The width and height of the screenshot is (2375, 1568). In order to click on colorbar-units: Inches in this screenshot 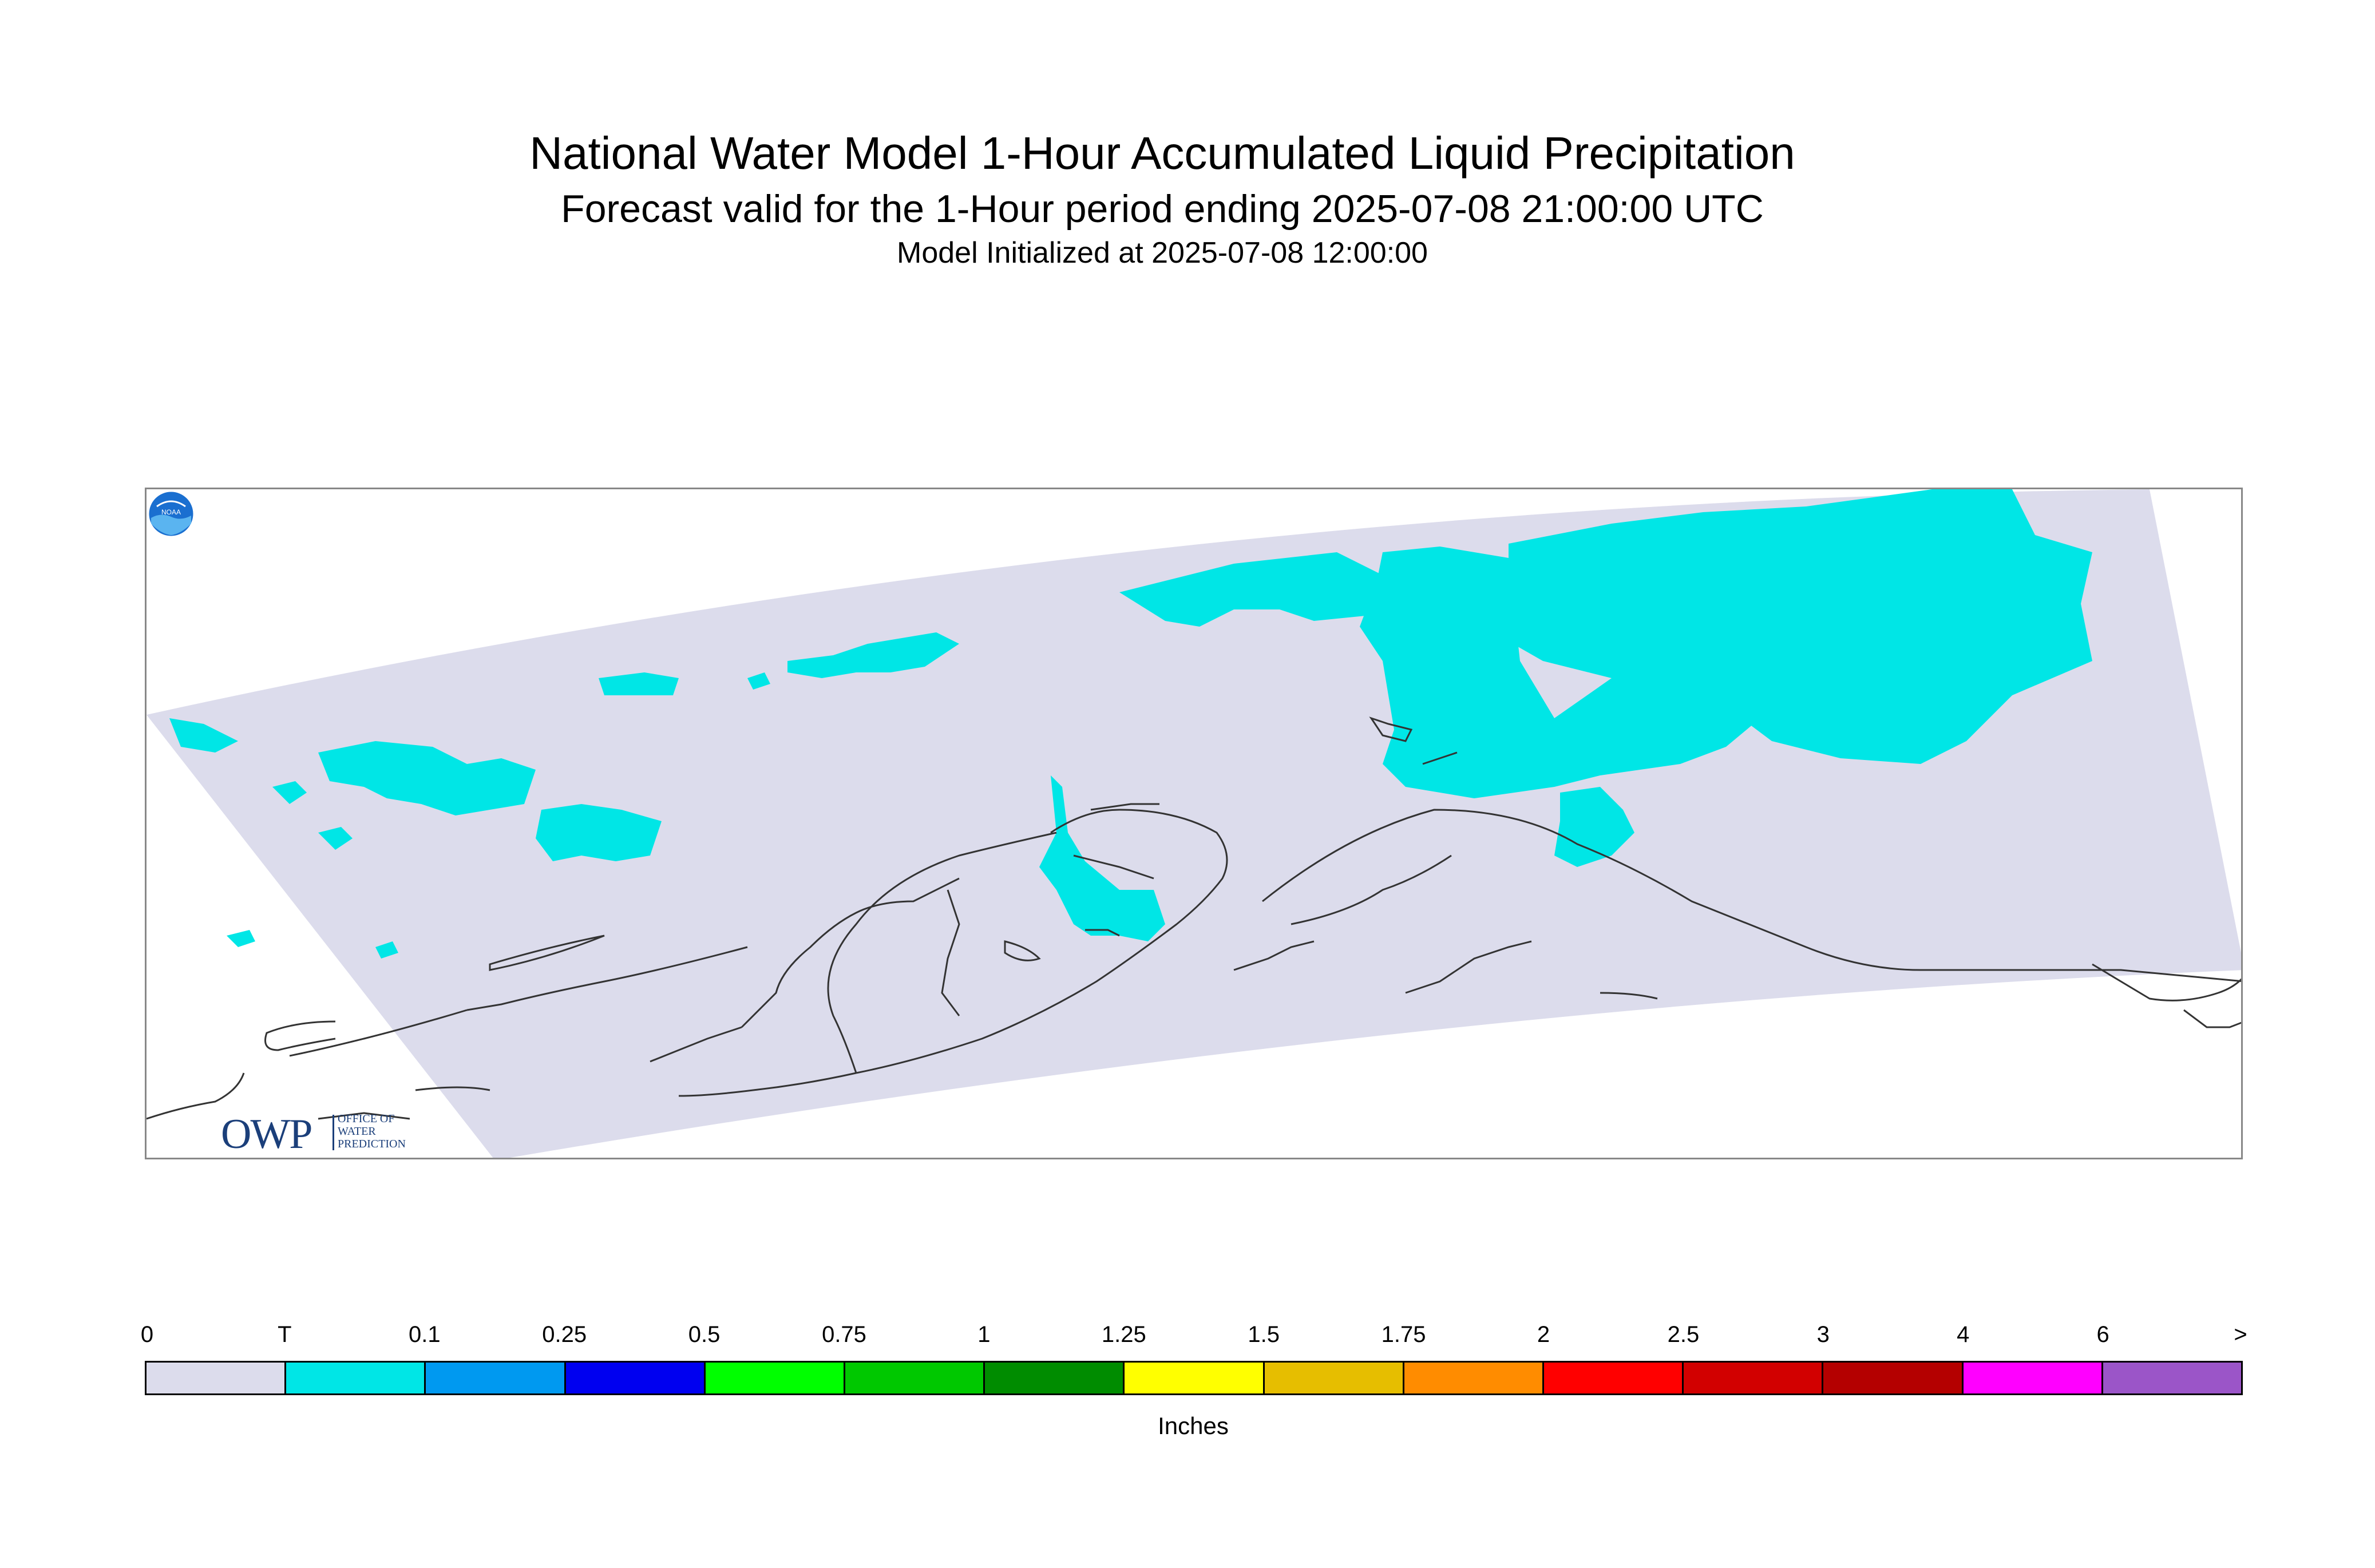, I will do `click(1194, 1425)`.